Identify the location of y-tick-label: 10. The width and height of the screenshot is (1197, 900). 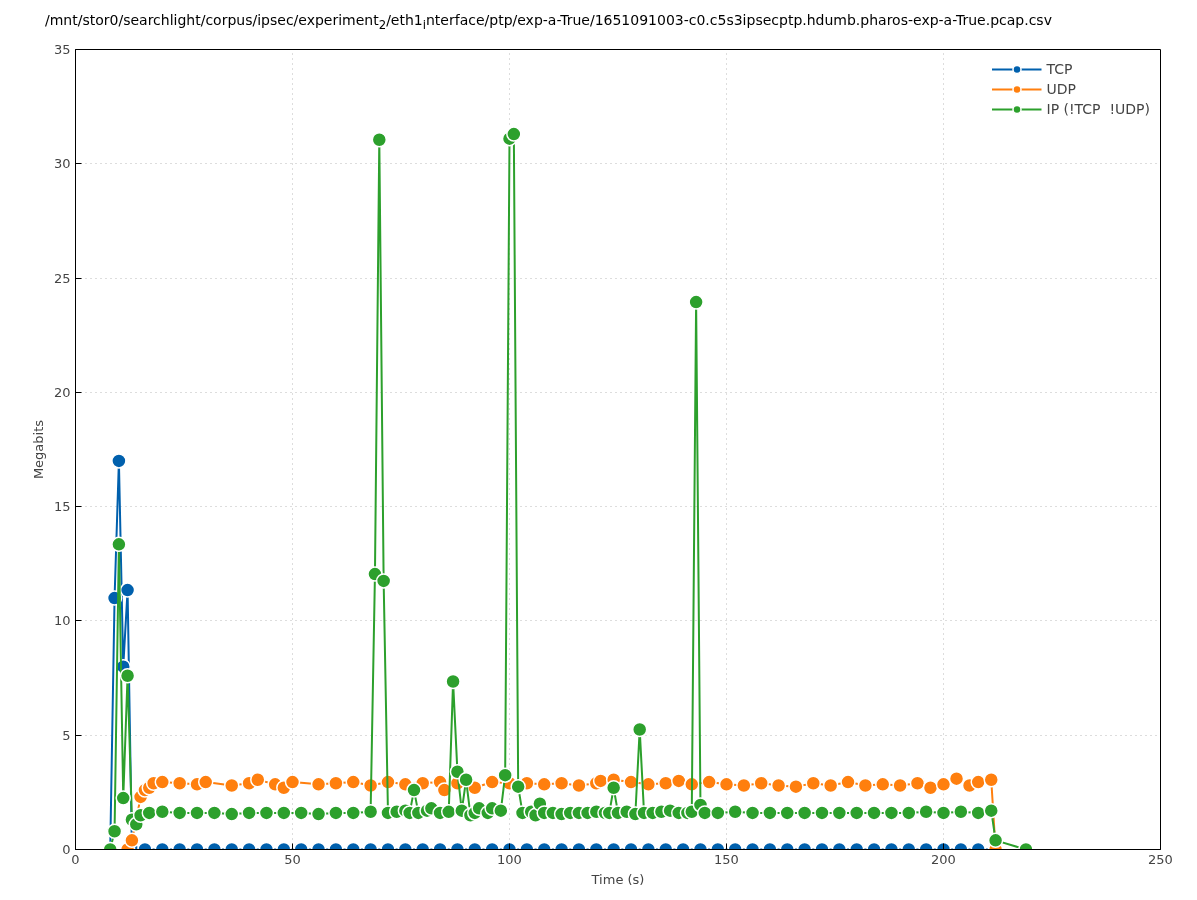
(62, 621).